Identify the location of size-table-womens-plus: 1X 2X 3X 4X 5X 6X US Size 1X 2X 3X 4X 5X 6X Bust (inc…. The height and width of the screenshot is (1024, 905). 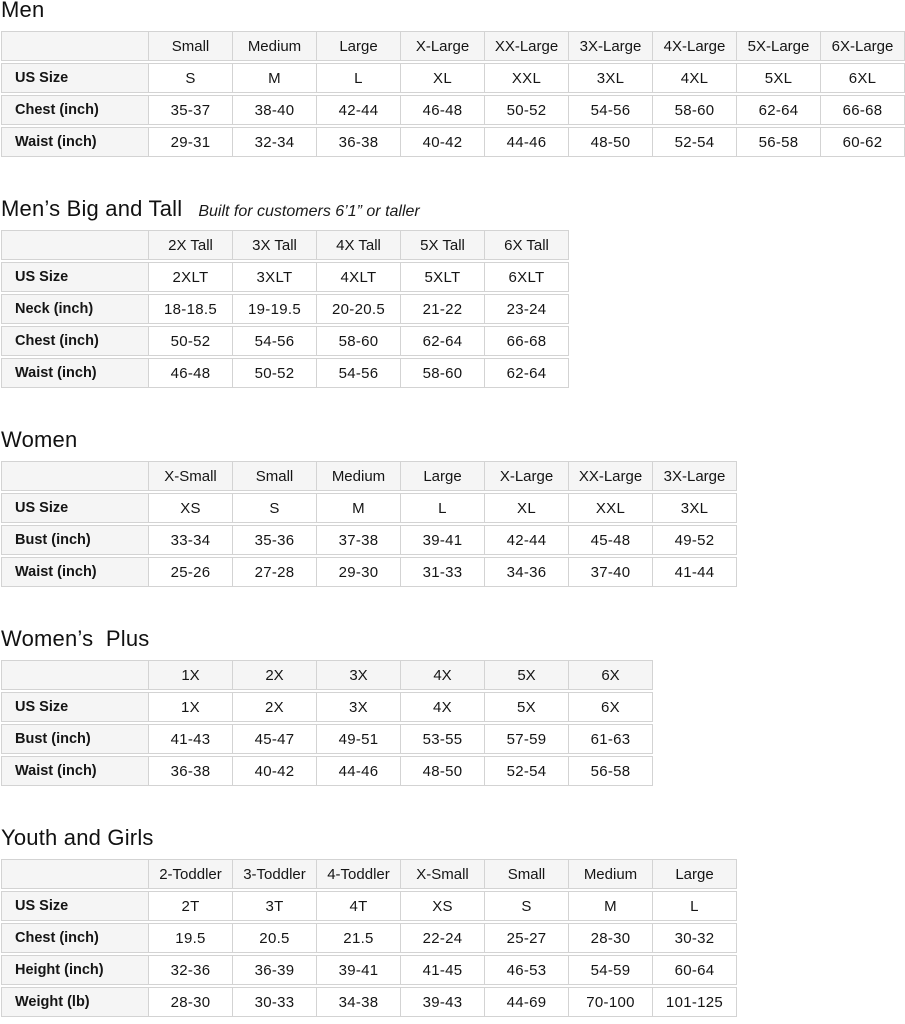
(327, 723).